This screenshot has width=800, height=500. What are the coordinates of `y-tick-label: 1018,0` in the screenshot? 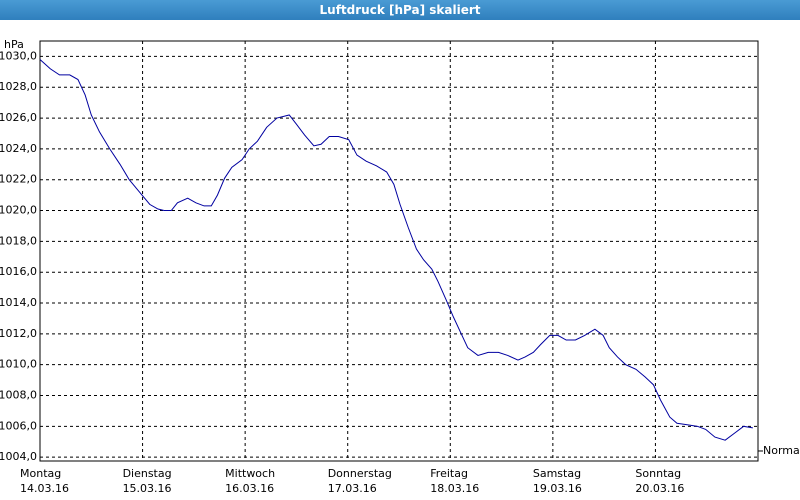 It's located at (18, 240).